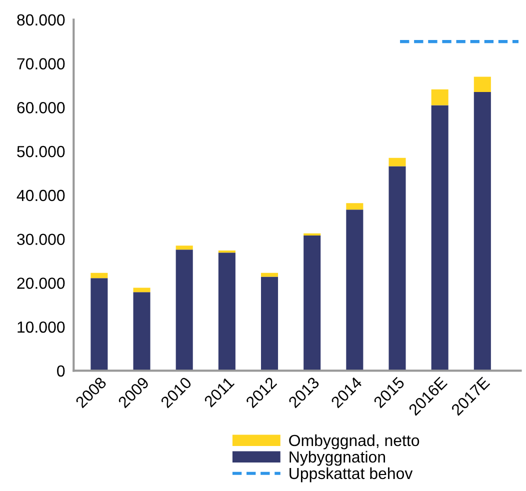 The image size is (526, 491). I want to click on y-tick-label: 40.000, so click(40, 196).